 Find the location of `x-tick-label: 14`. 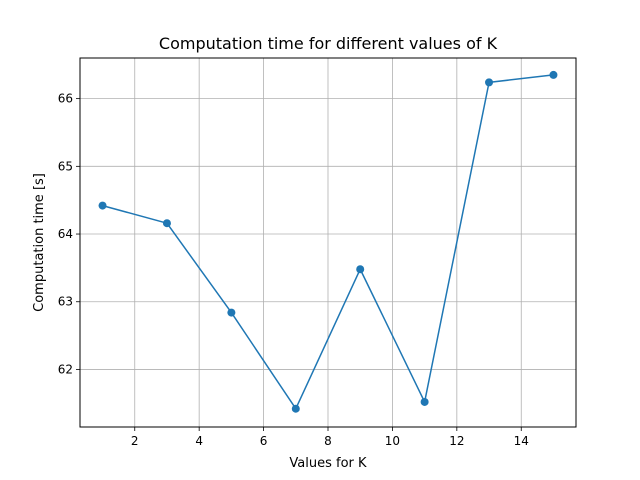

x-tick-label: 14 is located at coordinates (521, 441).